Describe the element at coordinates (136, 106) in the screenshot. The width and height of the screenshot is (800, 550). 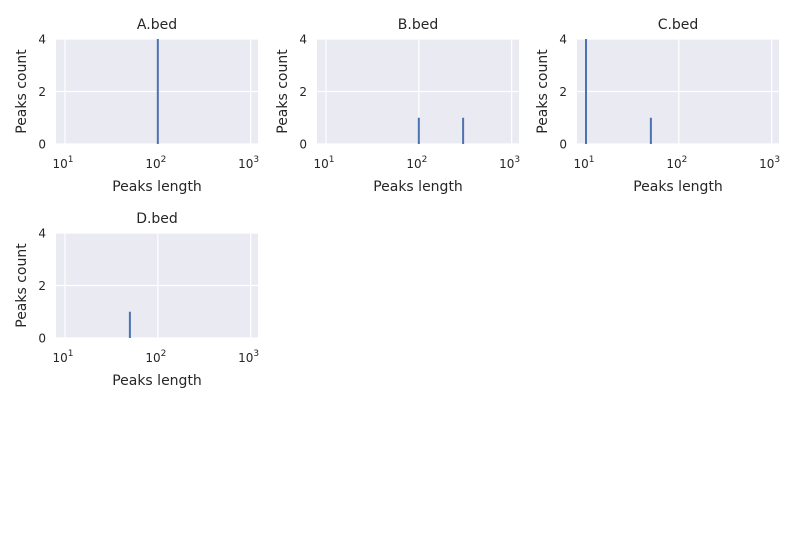
I see `subplot-a-bed: A.bed 0 2 4 10¹ 10² 10³ Peaks length Peaks count` at that location.